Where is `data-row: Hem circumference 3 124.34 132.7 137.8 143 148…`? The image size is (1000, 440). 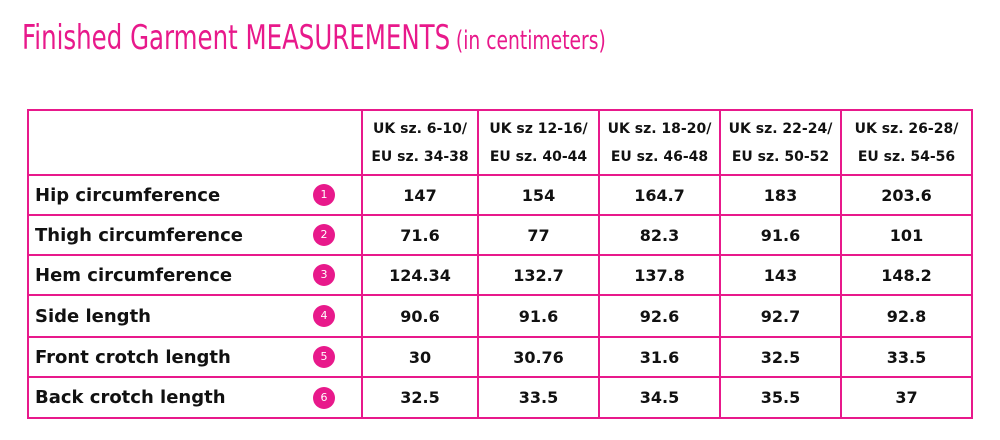 data-row: Hem circumference 3 124.34 132.7 137.8 143 148… is located at coordinates (500, 275).